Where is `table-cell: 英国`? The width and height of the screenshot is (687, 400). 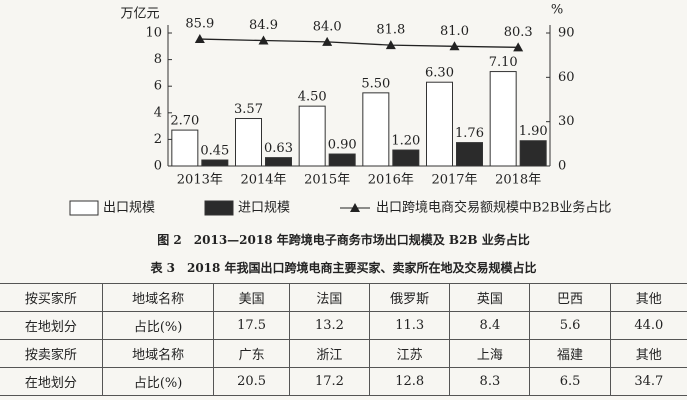
table-cell: 英国 is located at coordinates (489, 297).